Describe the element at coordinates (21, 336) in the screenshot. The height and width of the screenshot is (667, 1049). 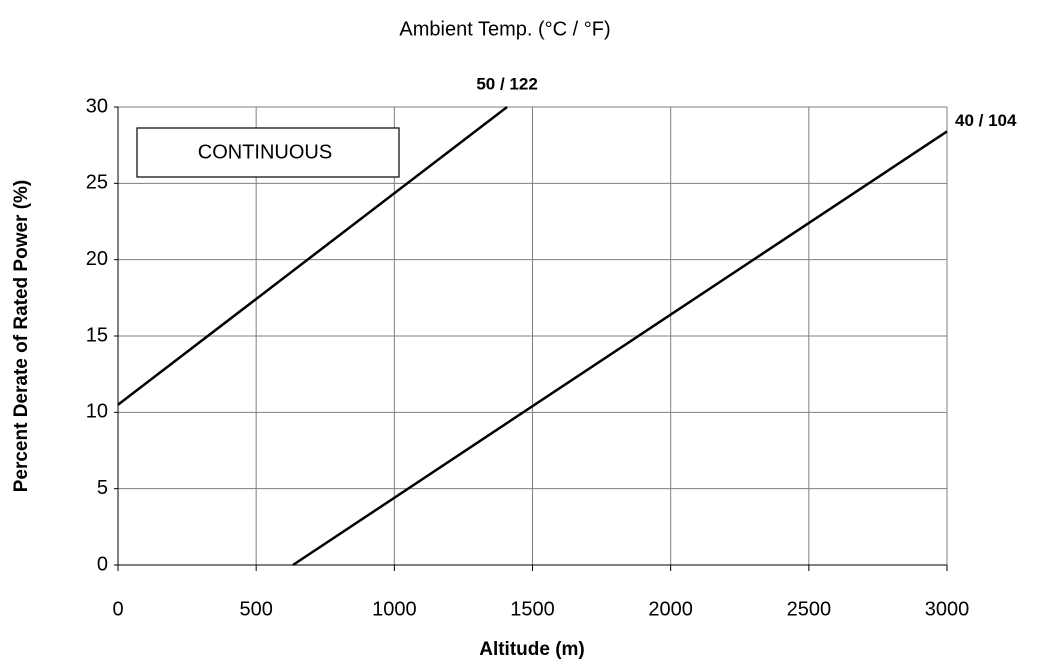
I see `y-axis-label: Percent Derate of Rated Power (%)` at that location.